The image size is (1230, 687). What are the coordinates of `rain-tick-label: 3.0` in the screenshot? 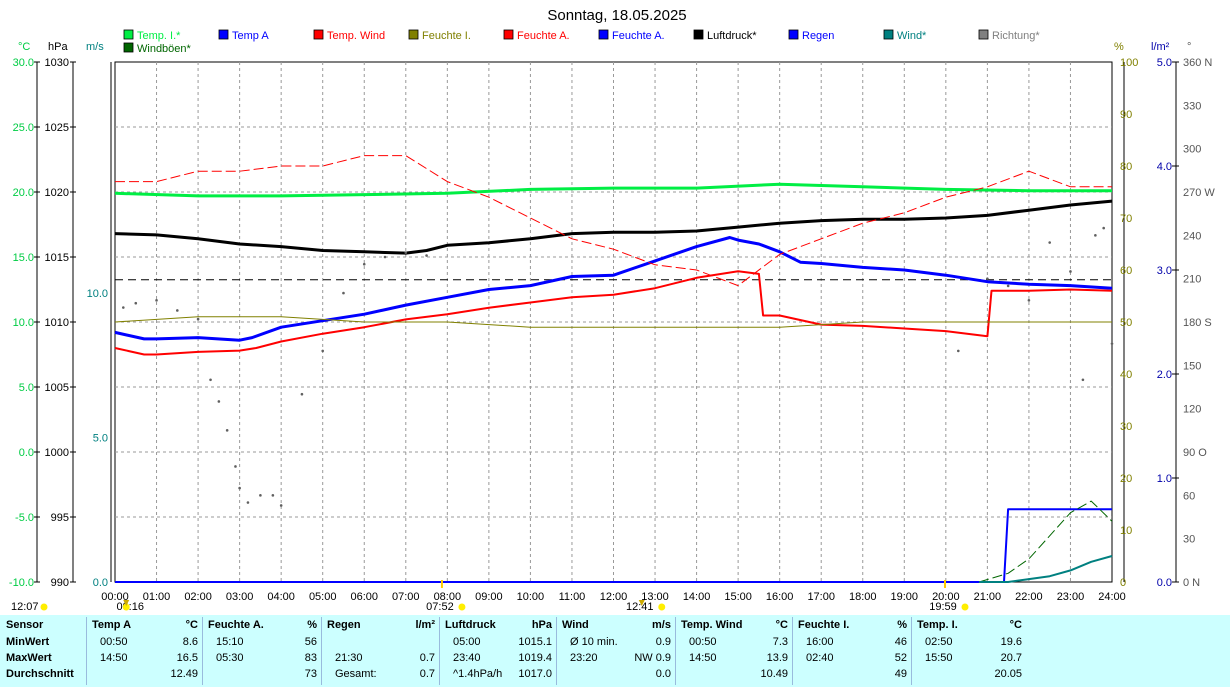 It's located at (1164, 271).